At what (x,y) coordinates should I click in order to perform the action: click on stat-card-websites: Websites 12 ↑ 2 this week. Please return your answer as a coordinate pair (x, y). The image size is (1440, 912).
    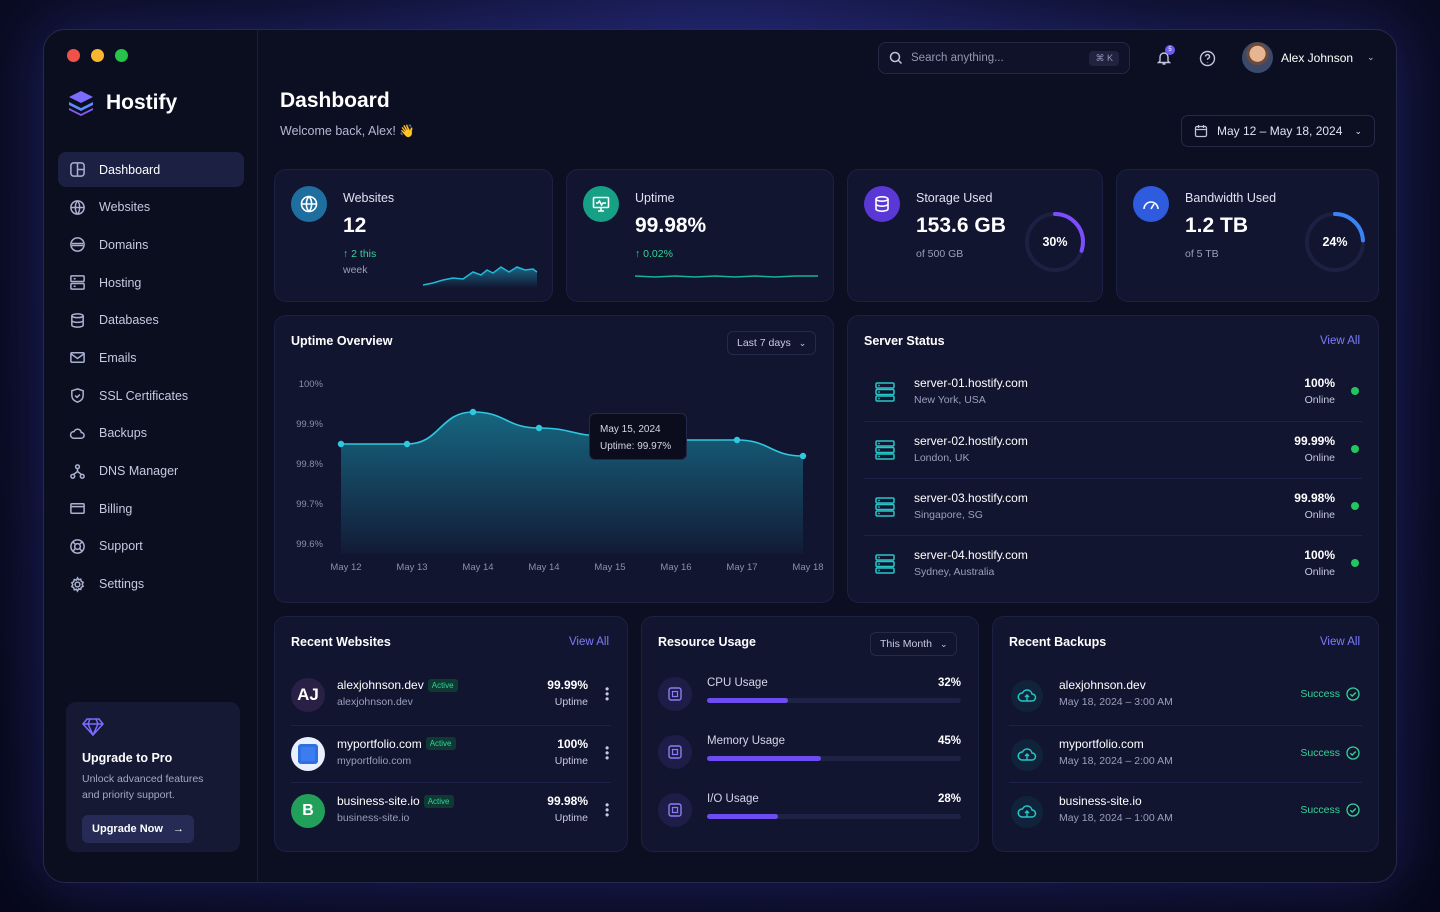
    Looking at the image, I should click on (413, 235).